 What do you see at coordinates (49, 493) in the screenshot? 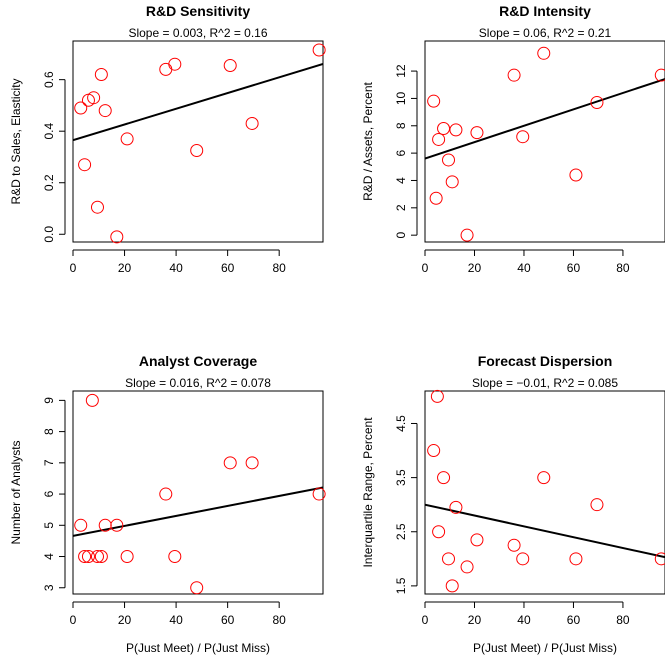
I see `y-tick-label: 6` at bounding box center [49, 493].